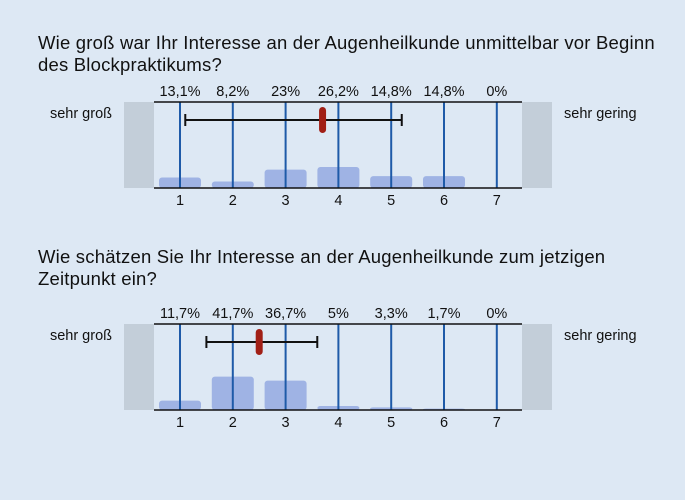 The width and height of the screenshot is (685, 500). Describe the element at coordinates (179, 92) in the screenshot. I see `value-label-1: 13,1%` at that location.